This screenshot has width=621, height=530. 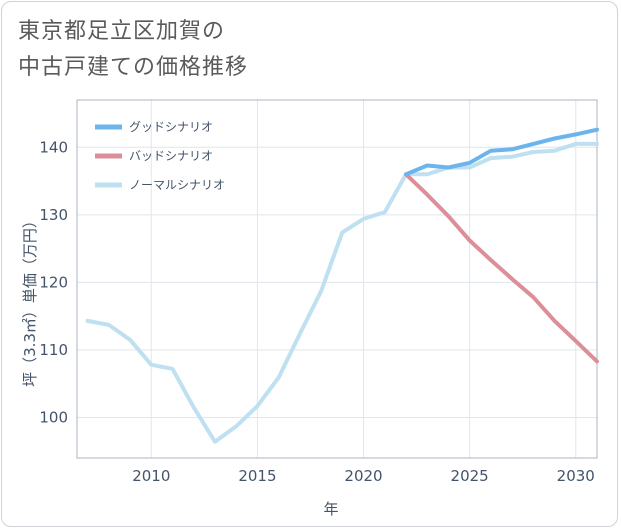 I want to click on y-tick-label: 130, so click(x=53, y=215).